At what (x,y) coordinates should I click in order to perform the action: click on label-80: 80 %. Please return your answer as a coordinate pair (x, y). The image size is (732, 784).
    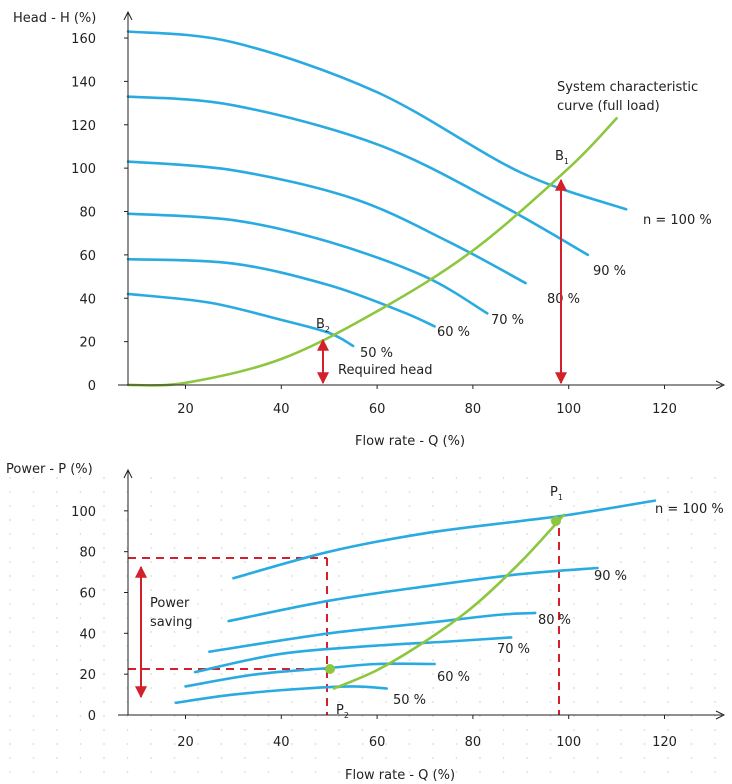
    Looking at the image, I should click on (563, 299).